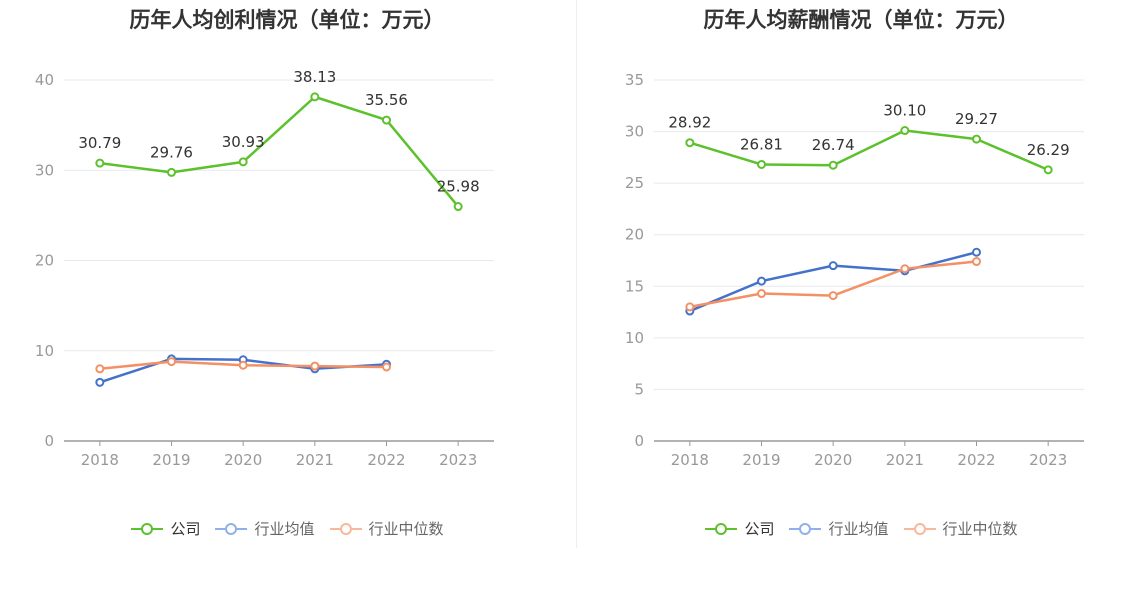  Describe the element at coordinates (171, 152) in the screenshot. I see `data-label: 29.76` at that location.